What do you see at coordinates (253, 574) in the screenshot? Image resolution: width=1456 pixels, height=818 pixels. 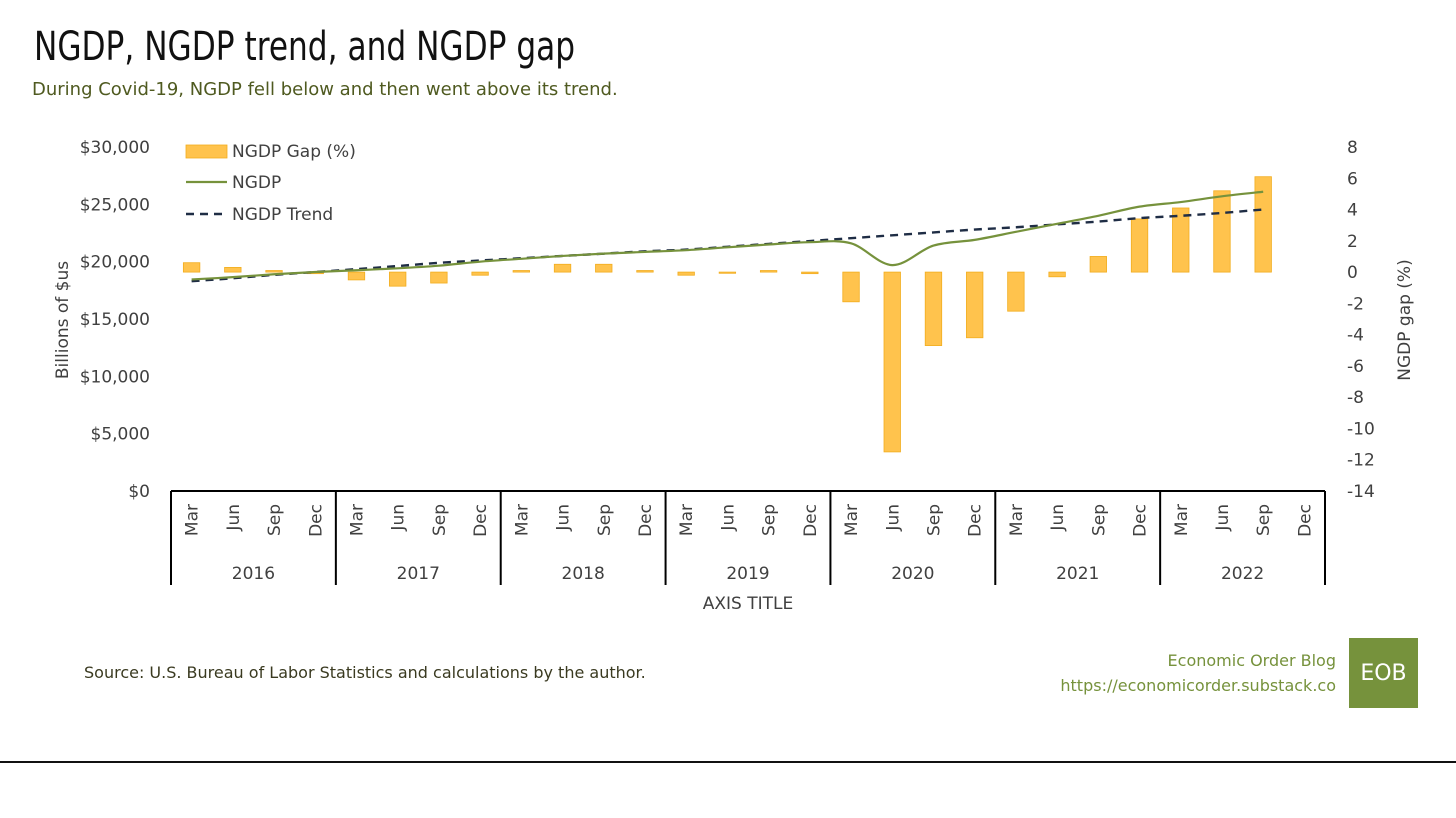 I see `year-tick-label: 2016` at bounding box center [253, 574].